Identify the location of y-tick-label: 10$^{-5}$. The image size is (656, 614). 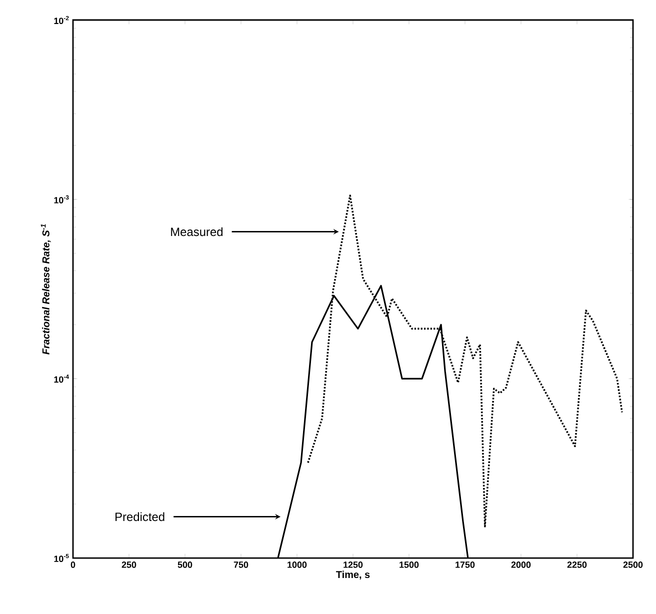
(61, 558).